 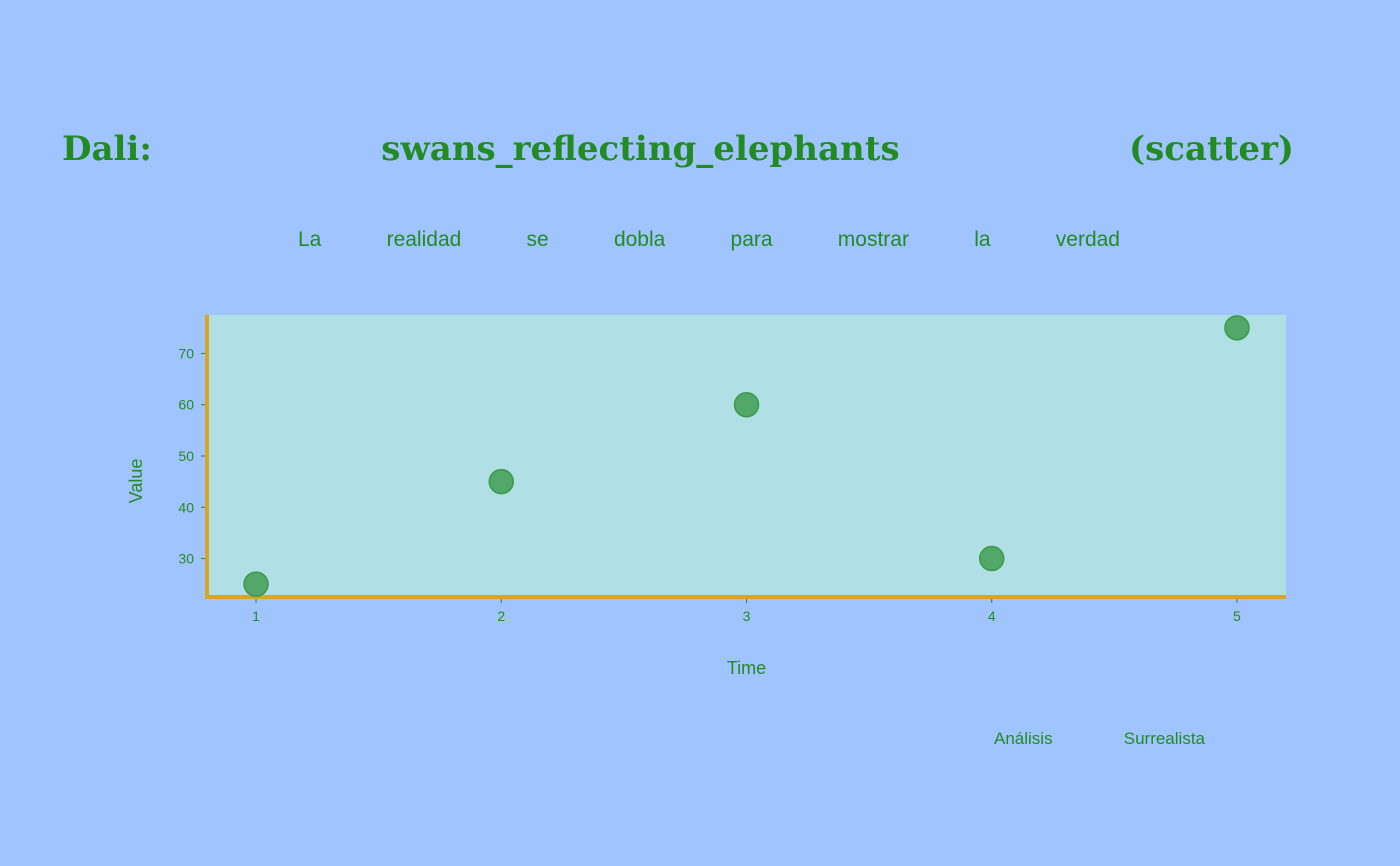 I want to click on x-tick-label: 3, so click(x=747, y=616).